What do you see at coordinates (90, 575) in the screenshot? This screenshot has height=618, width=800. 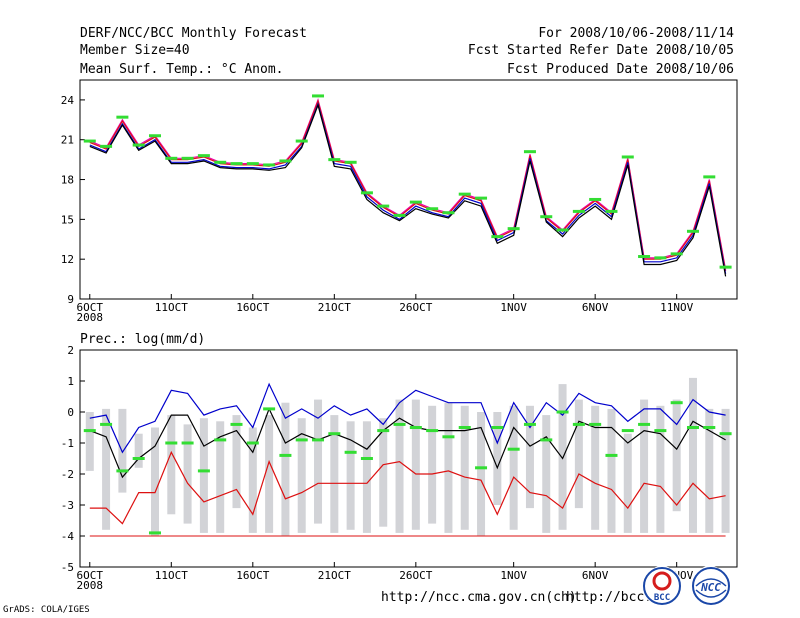 I see `p2-x-tick-label: 6OCT` at bounding box center [90, 575].